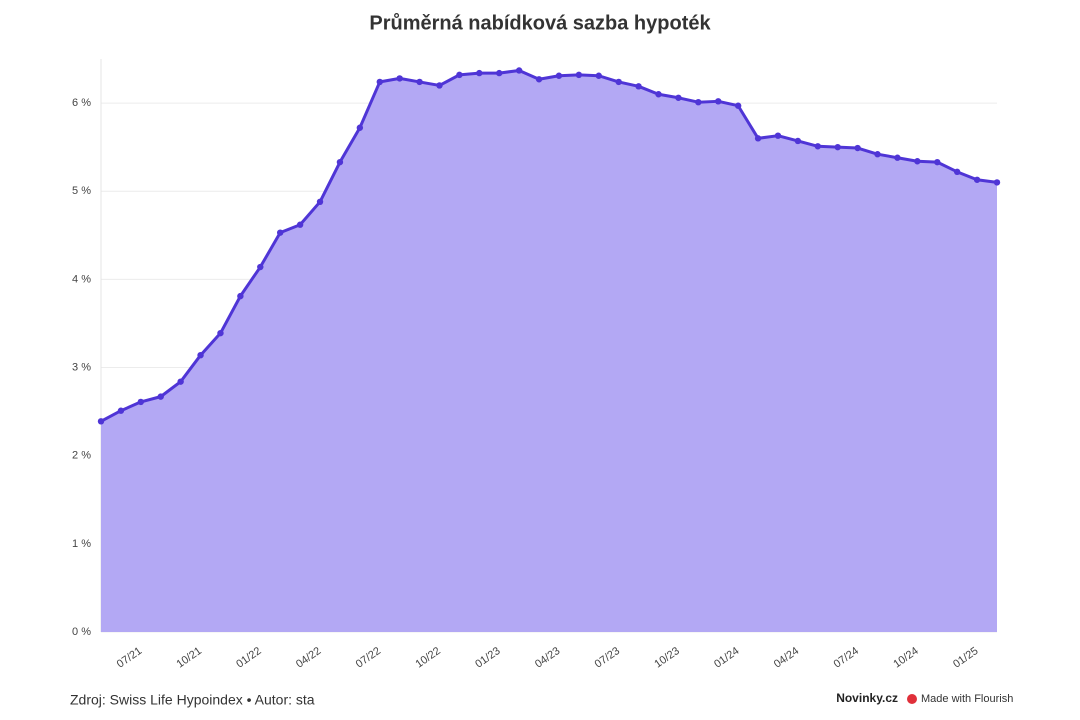 The width and height of the screenshot is (1080, 720). I want to click on x-tick-label: 10/24, so click(905, 658).